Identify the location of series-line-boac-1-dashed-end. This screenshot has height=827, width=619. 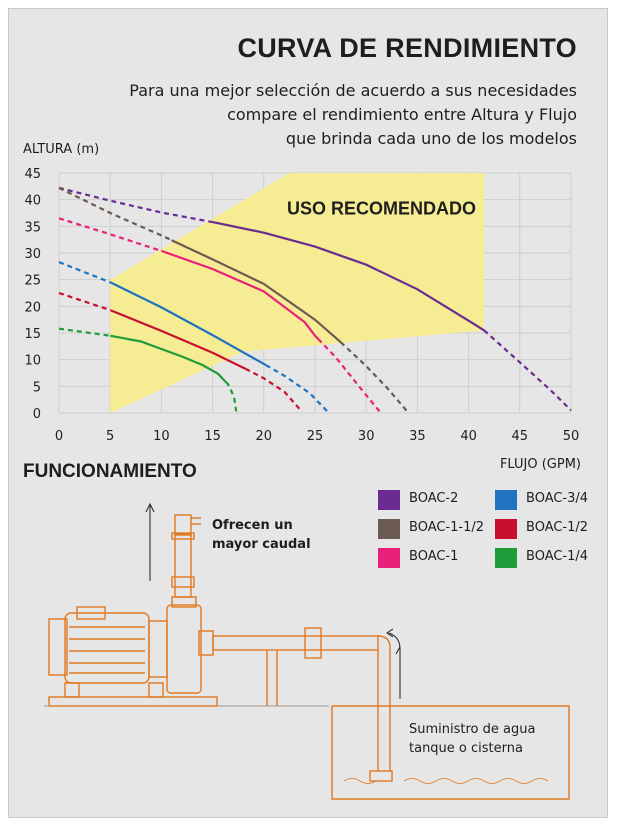
(349, 375).